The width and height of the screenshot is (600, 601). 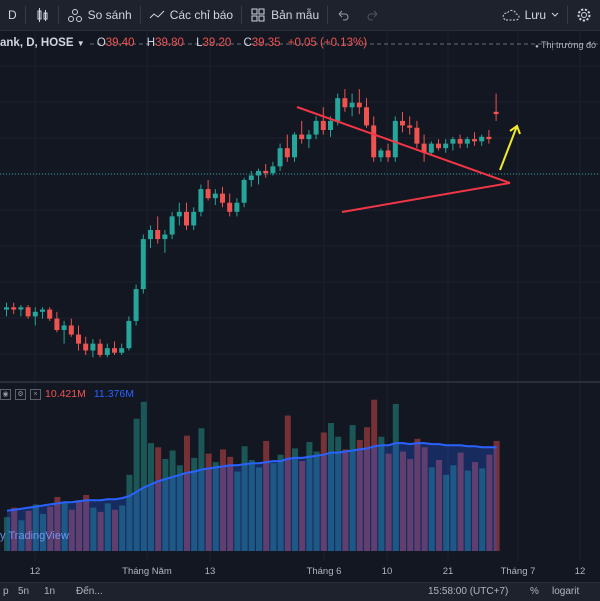 What do you see at coordinates (99, 15) in the screenshot?
I see `compare-button: So sánh` at bounding box center [99, 15].